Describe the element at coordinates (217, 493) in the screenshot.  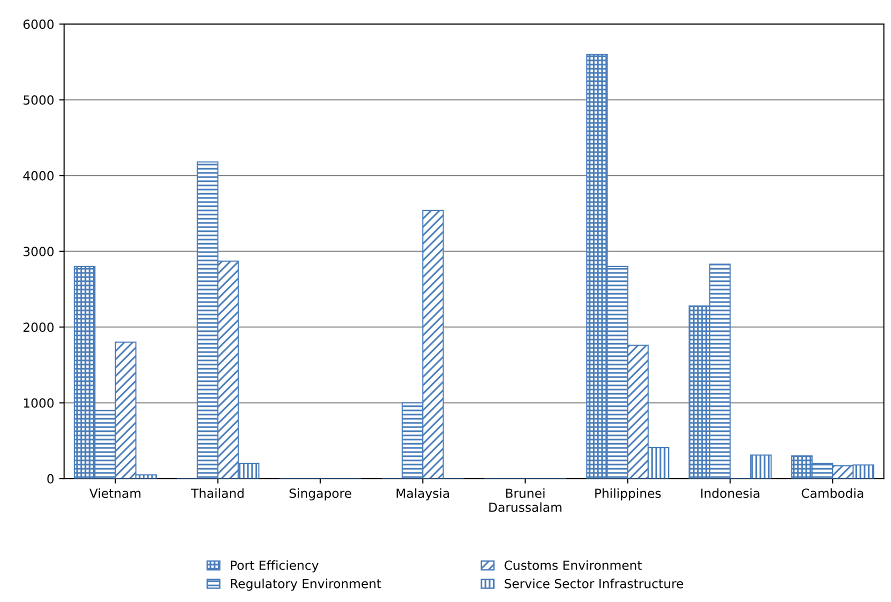
I see `x-tick-label: Thailand` at that location.